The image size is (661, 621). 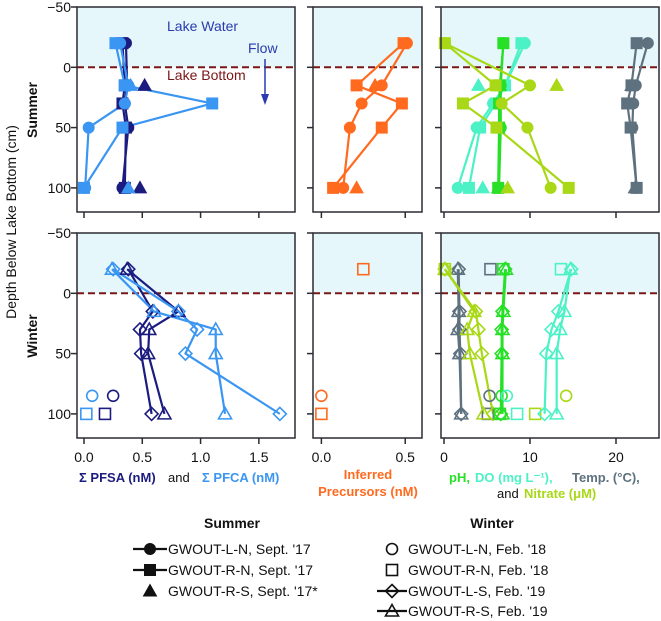 I want to click on series-line-pfsa, so click(x=140, y=341).